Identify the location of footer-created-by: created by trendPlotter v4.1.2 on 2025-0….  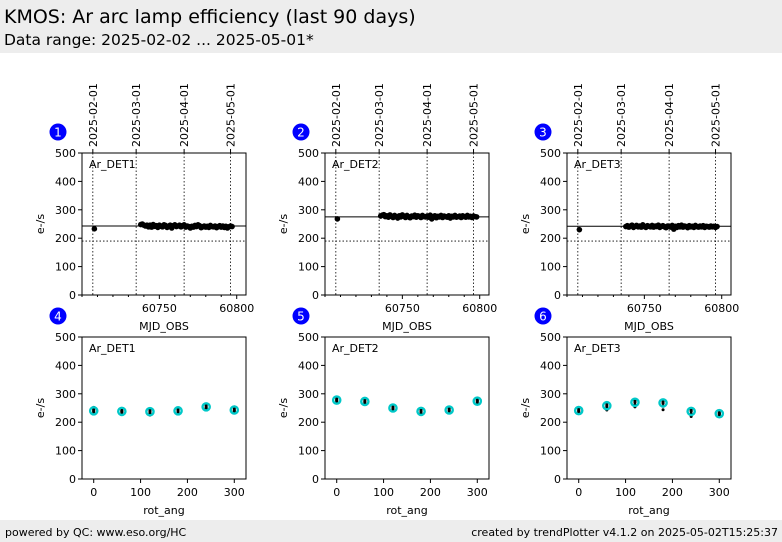
(624, 532).